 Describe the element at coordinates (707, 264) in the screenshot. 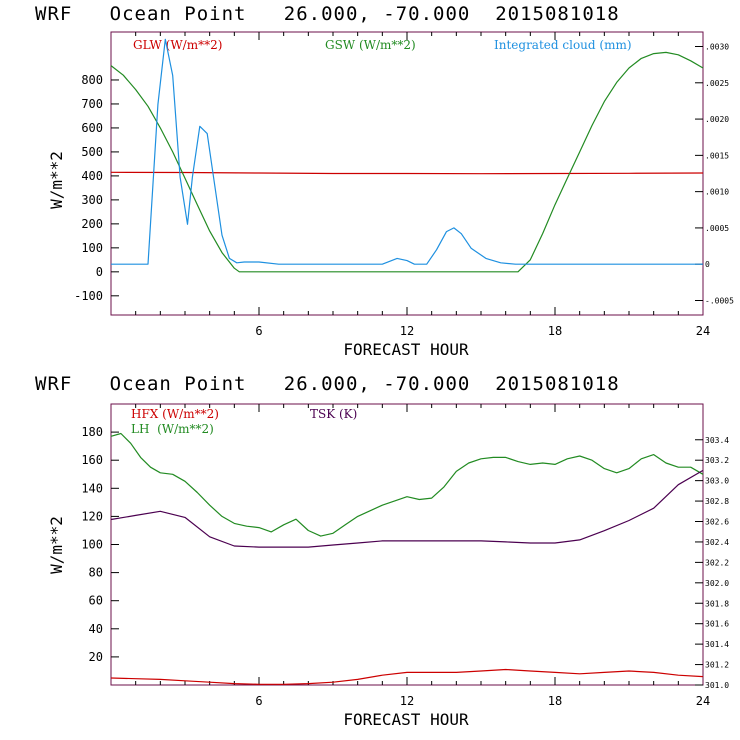

I see `top-right-tick-label: 0` at that location.